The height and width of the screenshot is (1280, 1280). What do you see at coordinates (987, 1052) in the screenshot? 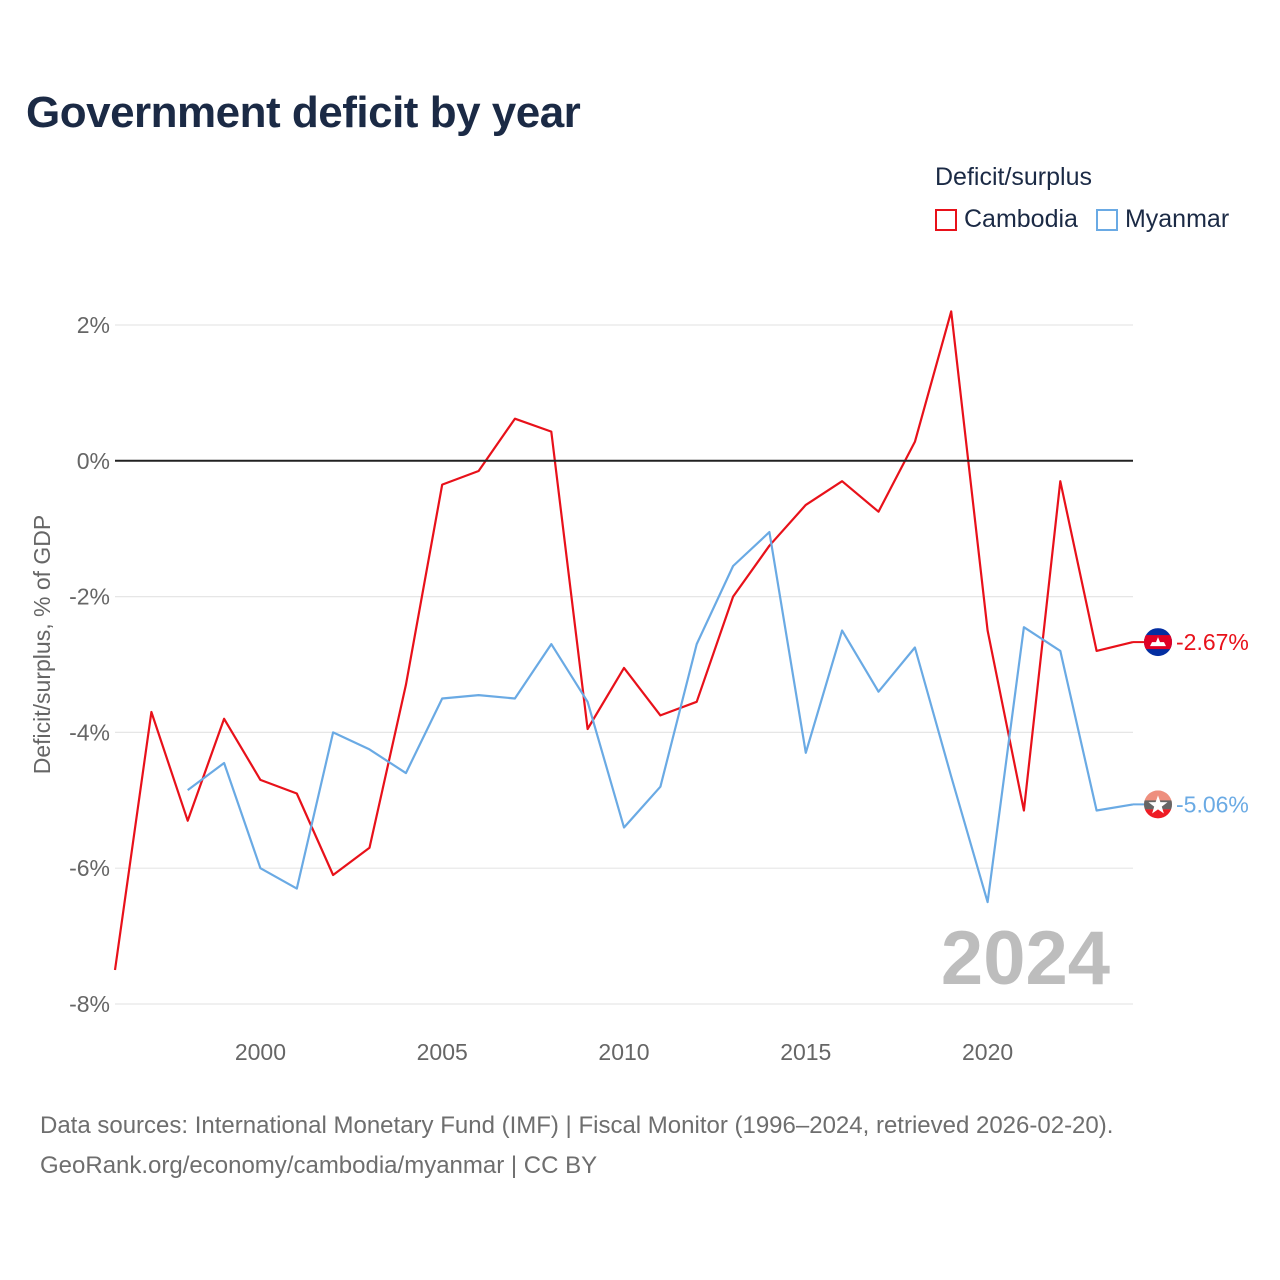
I see `x-tick-label: 2020` at bounding box center [987, 1052].